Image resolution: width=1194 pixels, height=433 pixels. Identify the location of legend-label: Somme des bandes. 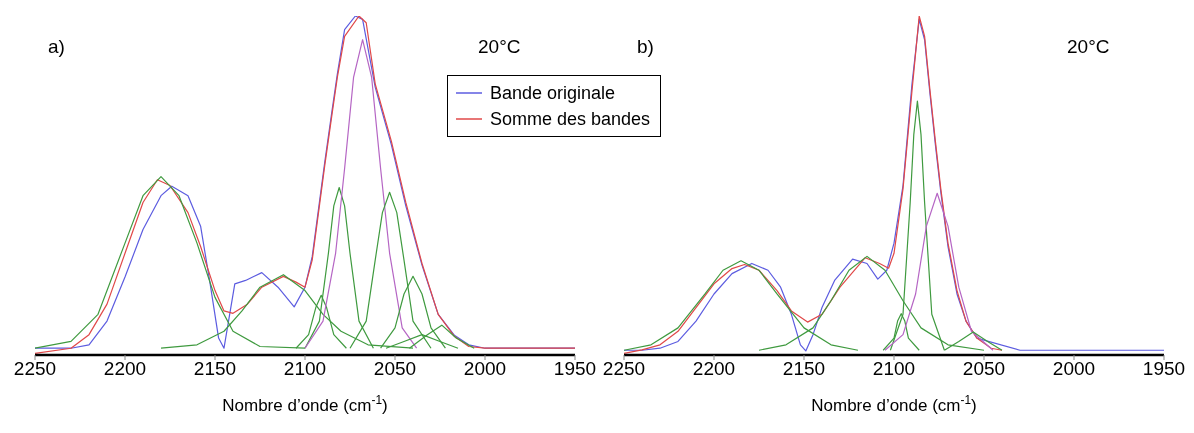
(570, 119).